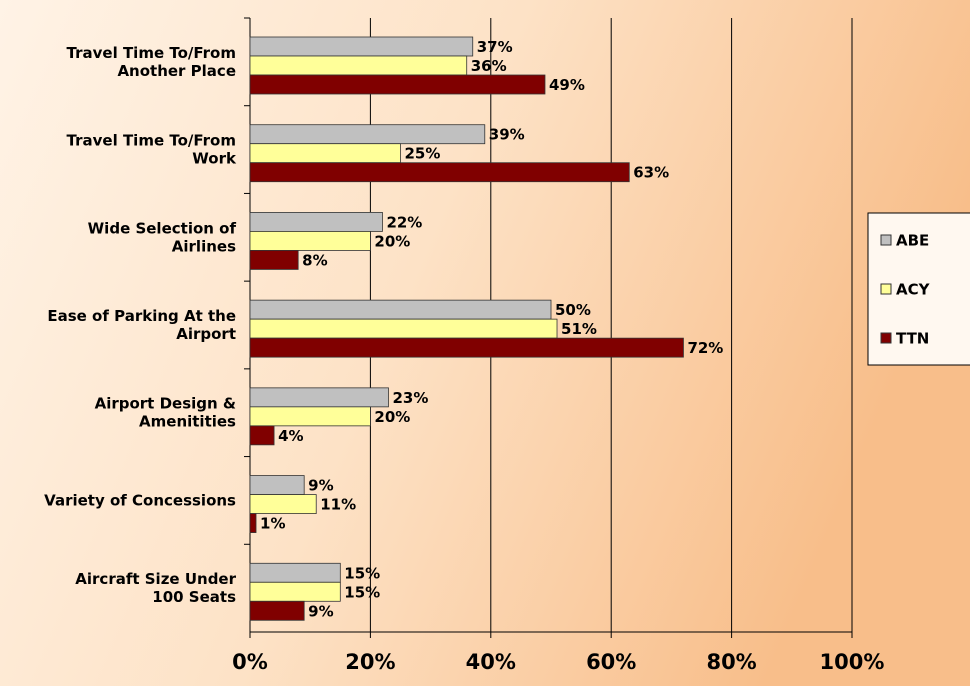  I want to click on data-label: 49%, so click(567, 85).